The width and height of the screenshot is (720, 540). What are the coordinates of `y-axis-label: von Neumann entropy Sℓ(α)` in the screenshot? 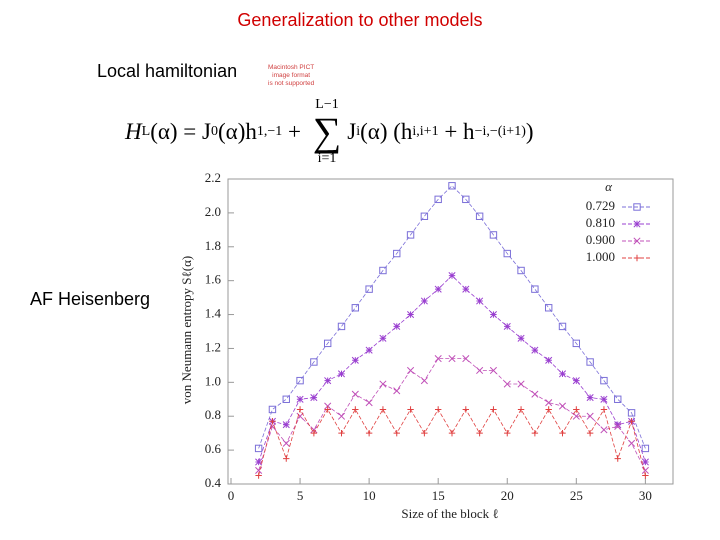 It's located at (186, 330).